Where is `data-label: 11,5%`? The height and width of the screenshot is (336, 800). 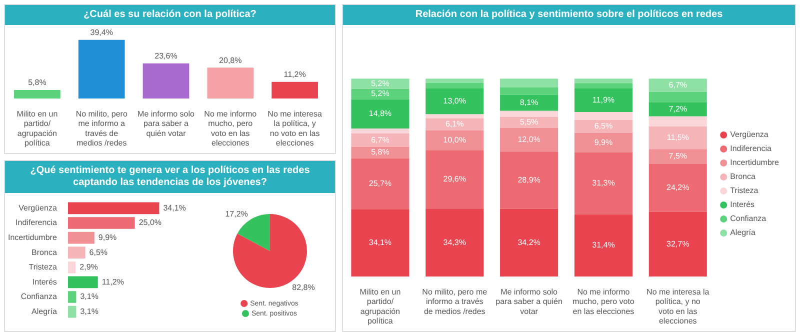
data-label: 11,5% is located at coordinates (677, 137).